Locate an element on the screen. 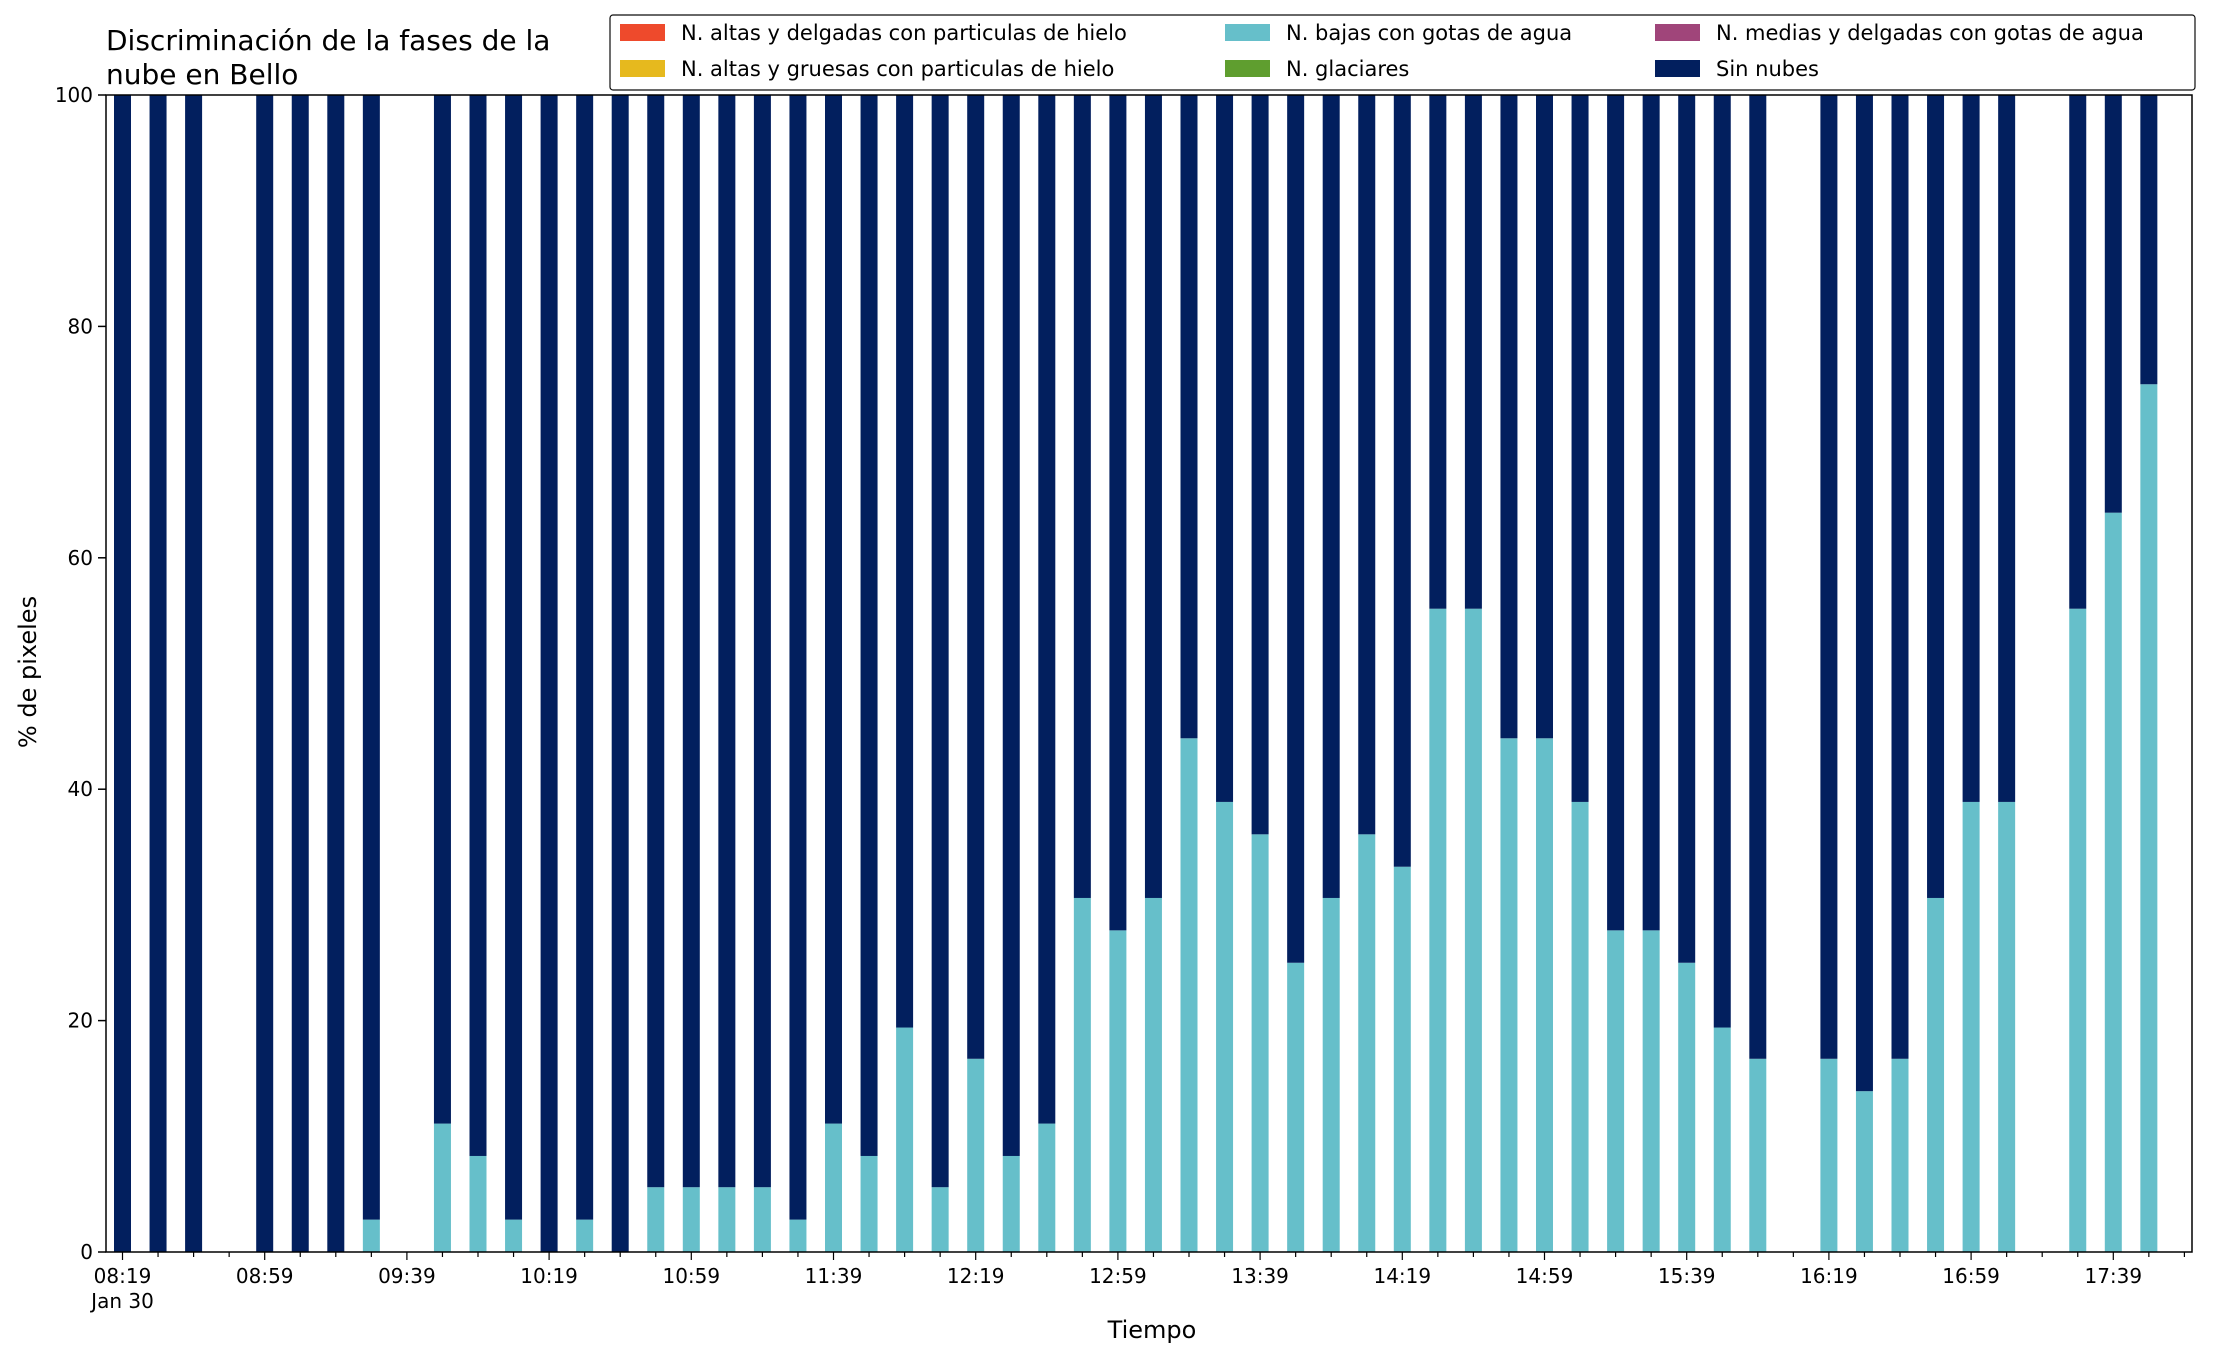 The image size is (2216, 1355). y-tick-label: 20 is located at coordinates (80, 1021).